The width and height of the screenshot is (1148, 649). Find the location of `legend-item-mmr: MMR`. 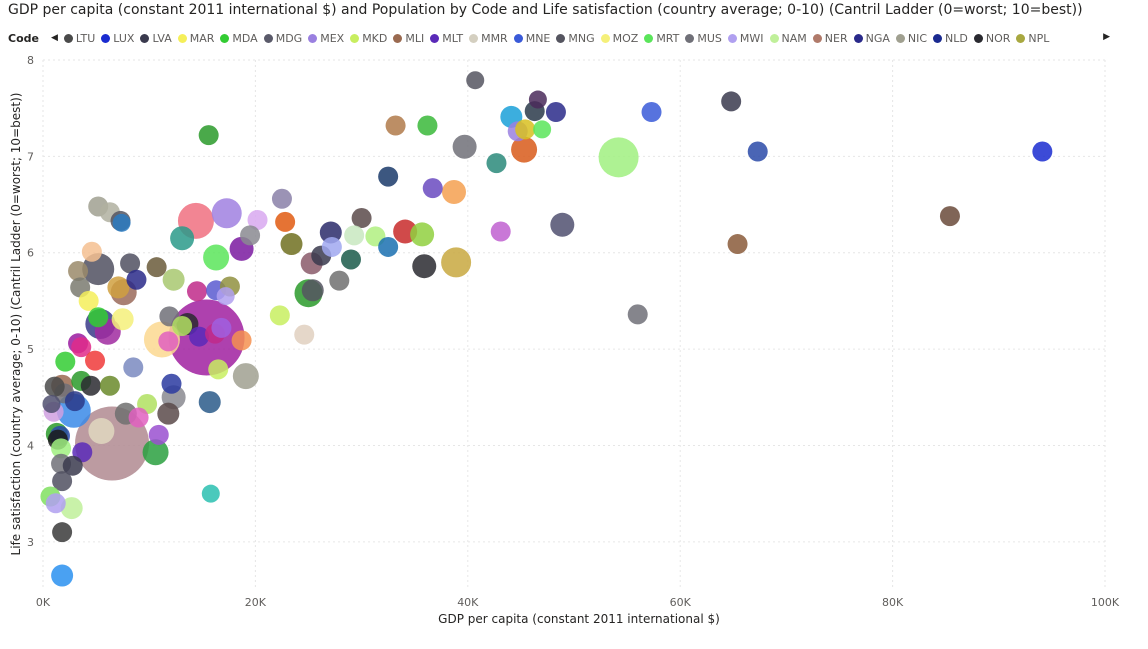

legend-item-mmr: MMR is located at coordinates (488, 38).